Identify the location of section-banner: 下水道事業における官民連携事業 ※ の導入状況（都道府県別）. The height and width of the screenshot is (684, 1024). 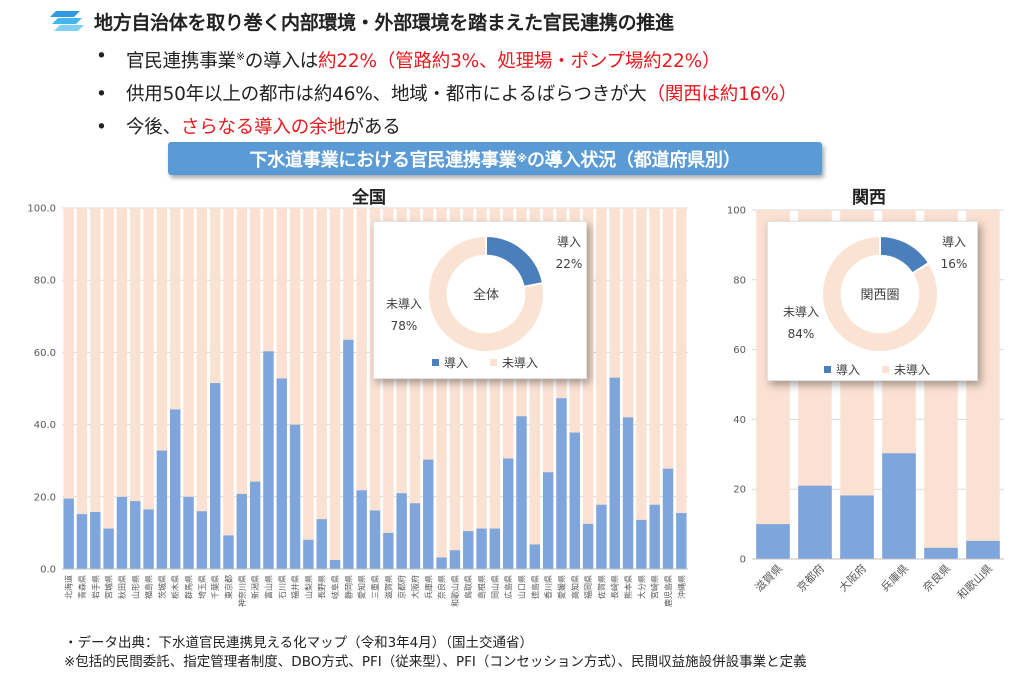
(495, 158).